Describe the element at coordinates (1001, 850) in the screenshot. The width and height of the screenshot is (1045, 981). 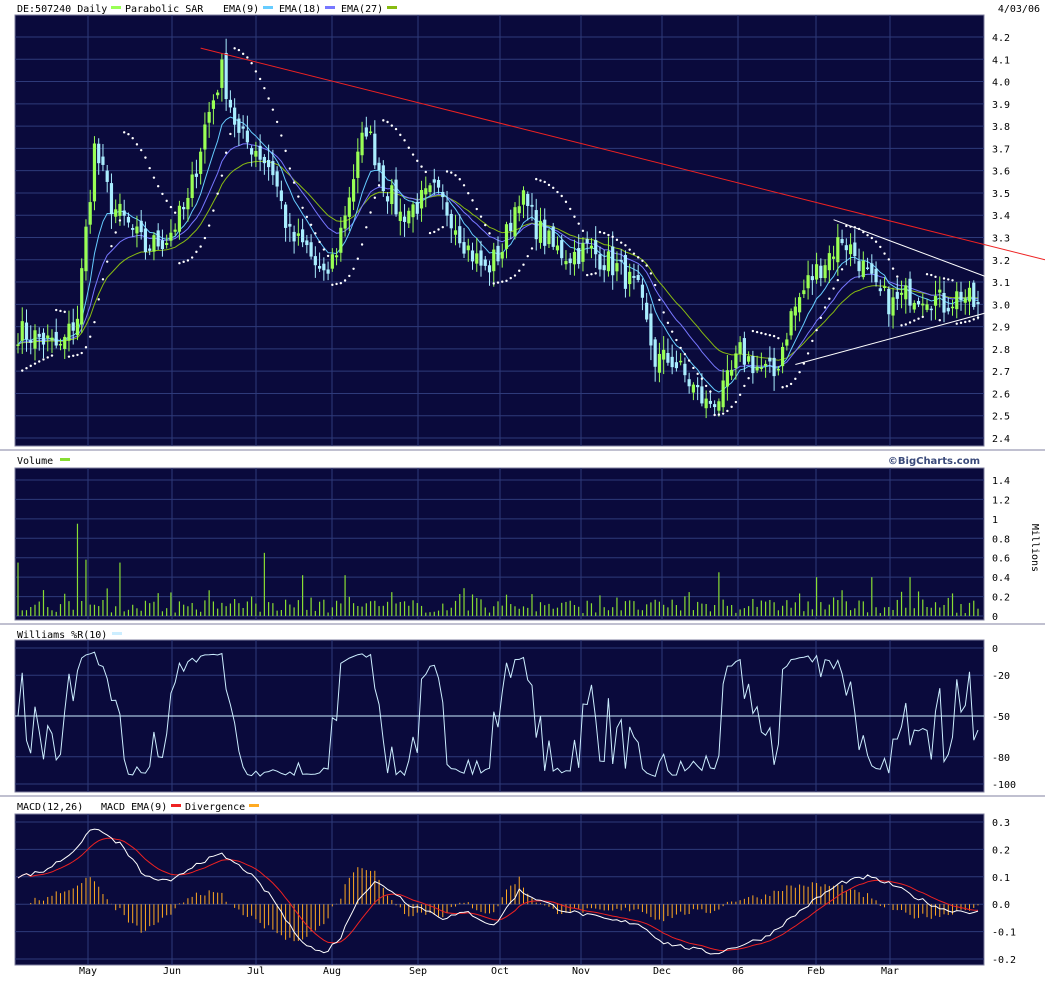
I see `macd-tick-label: 0.2` at that location.